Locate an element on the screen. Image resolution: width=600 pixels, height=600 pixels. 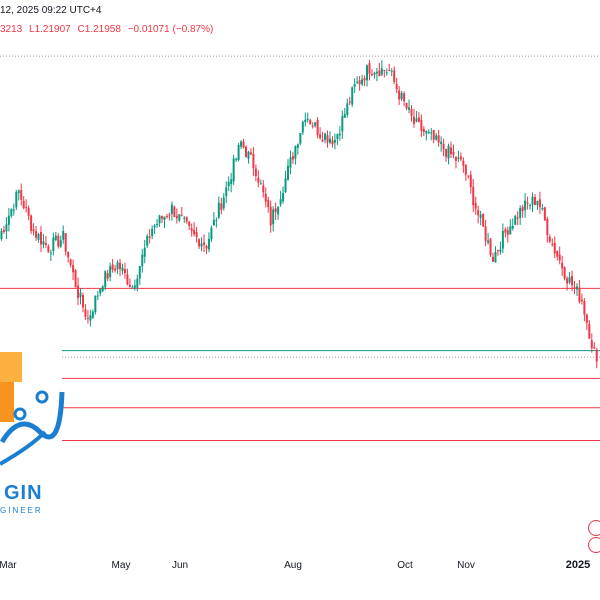
x-tick-label: Jun is located at coordinates (180, 565).